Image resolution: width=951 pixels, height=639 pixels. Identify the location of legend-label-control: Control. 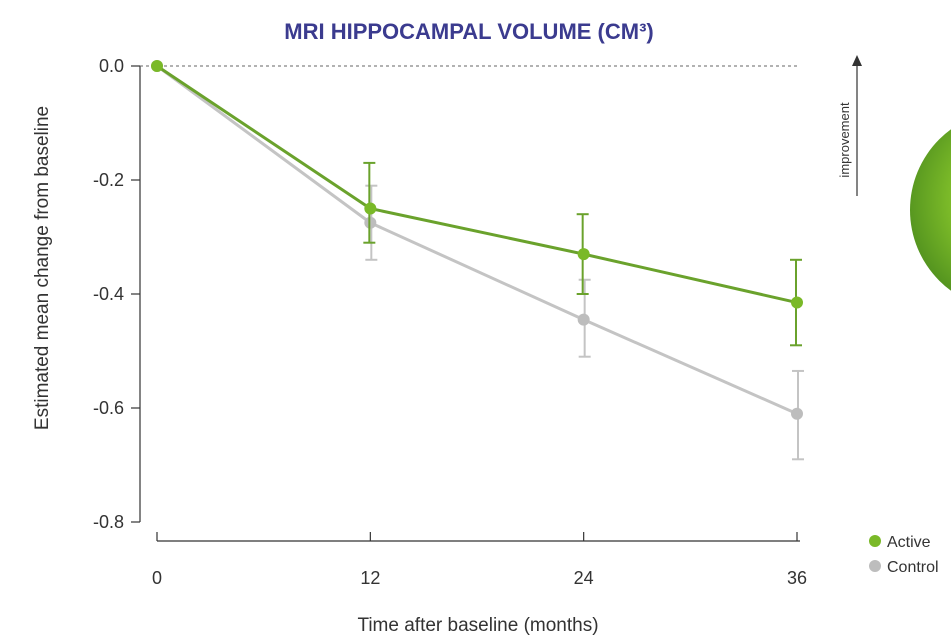
(913, 567).